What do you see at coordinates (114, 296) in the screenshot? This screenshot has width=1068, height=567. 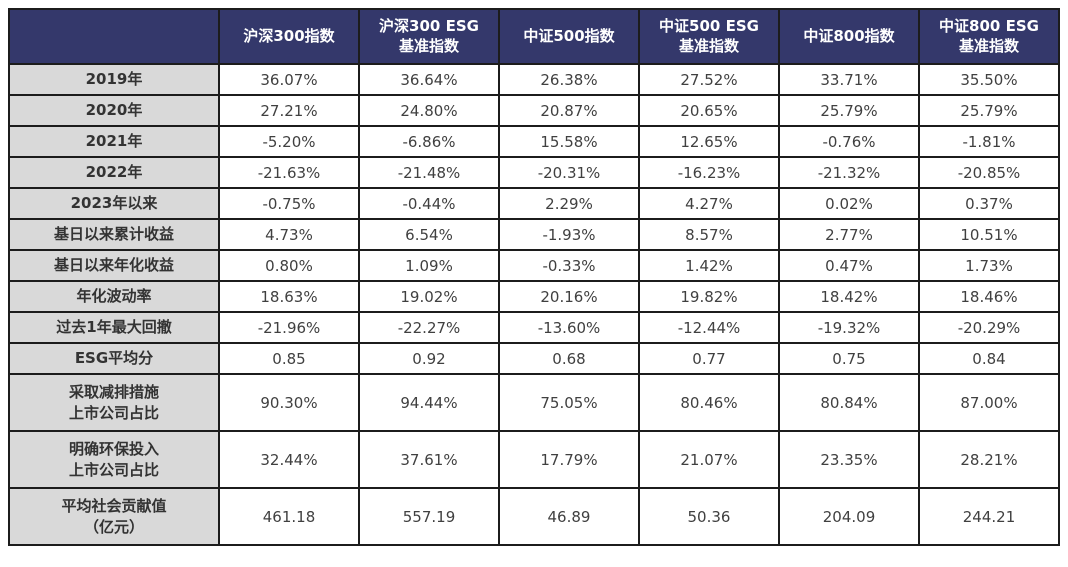 I see `row-label: 年化波动率` at bounding box center [114, 296].